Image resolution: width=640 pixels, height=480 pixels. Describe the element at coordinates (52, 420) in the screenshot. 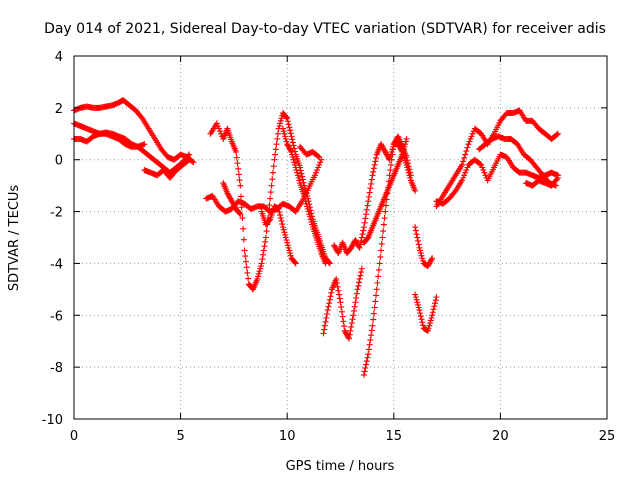

I see `y-tick-label: -10` at that location.